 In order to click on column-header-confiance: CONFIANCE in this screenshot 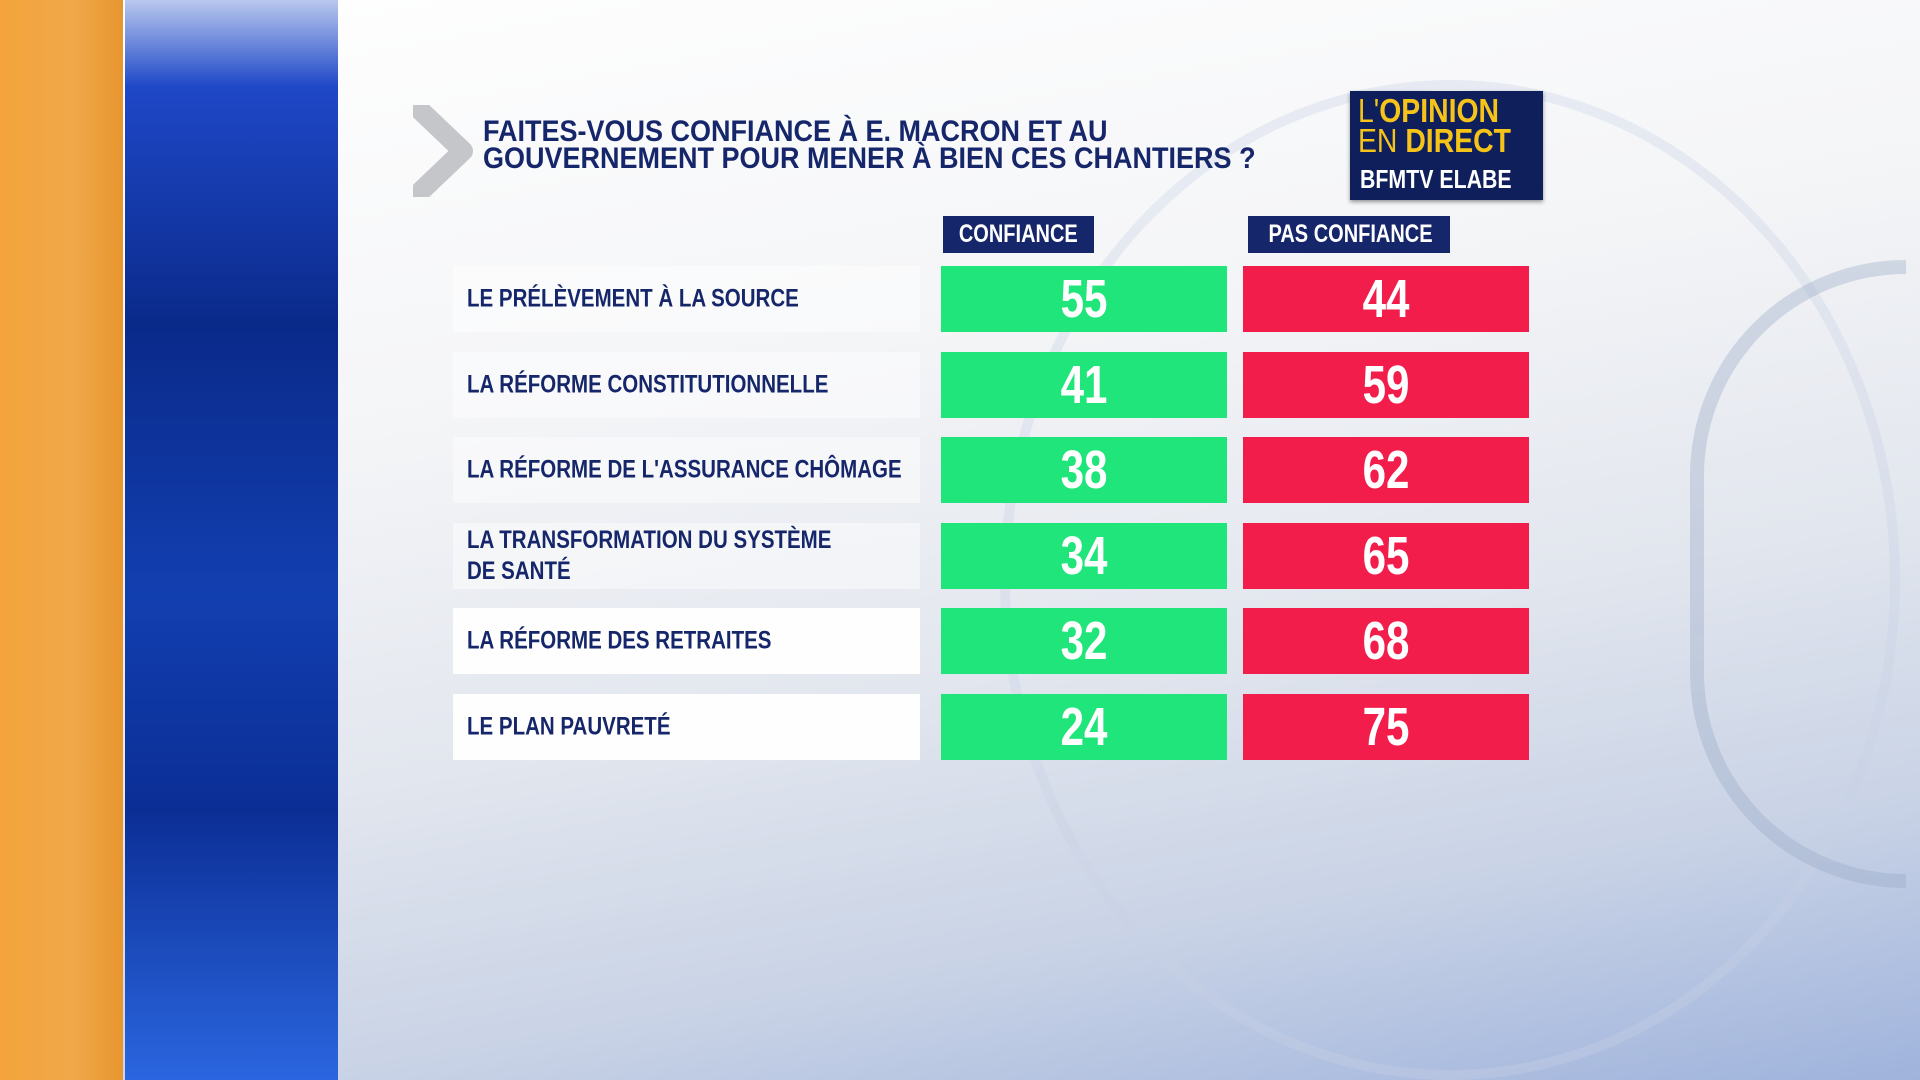, I will do `click(1018, 234)`.